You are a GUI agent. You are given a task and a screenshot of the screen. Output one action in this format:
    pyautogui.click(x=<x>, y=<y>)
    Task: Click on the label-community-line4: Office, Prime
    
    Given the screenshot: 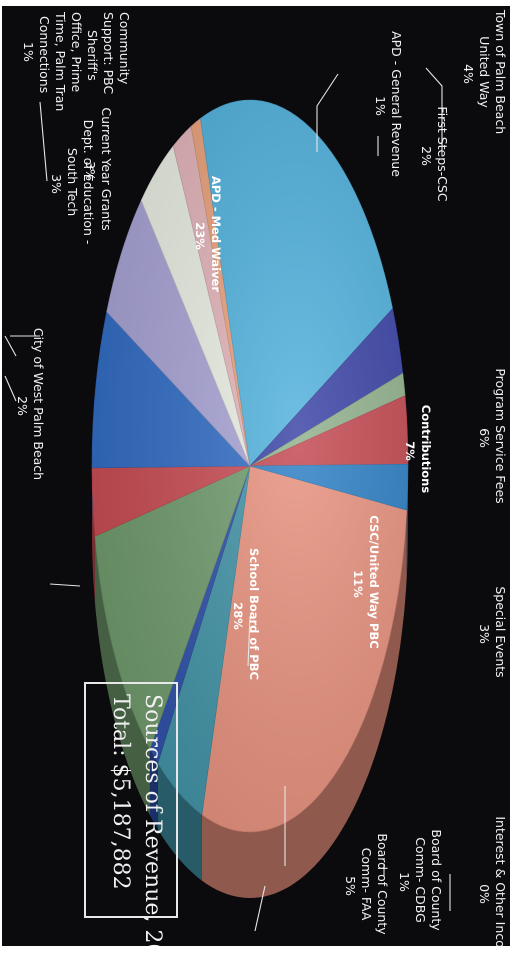 What is the action you would take?
    pyautogui.click(x=76, y=52)
    